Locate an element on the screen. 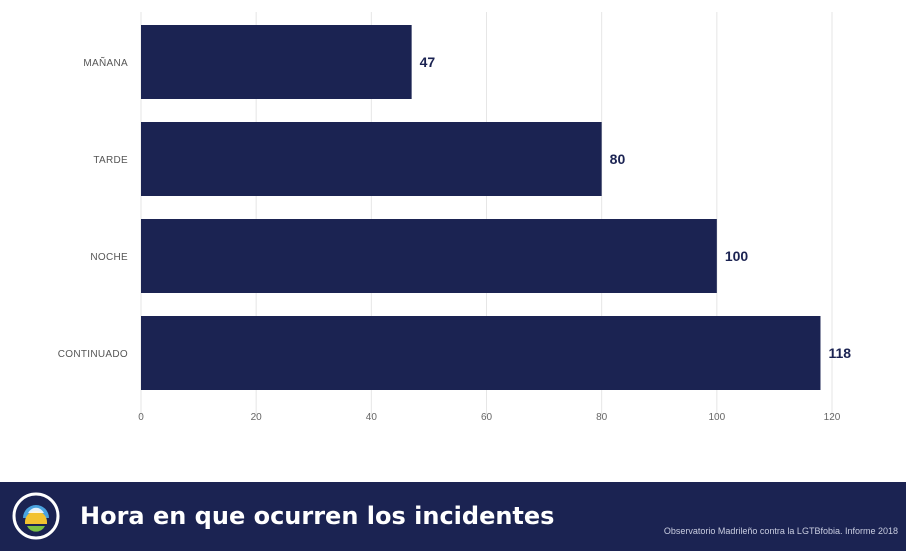 The image size is (906, 551). category-labels: MAÑANA TARDE NOCHE CONTINUADO is located at coordinates (93, 208).